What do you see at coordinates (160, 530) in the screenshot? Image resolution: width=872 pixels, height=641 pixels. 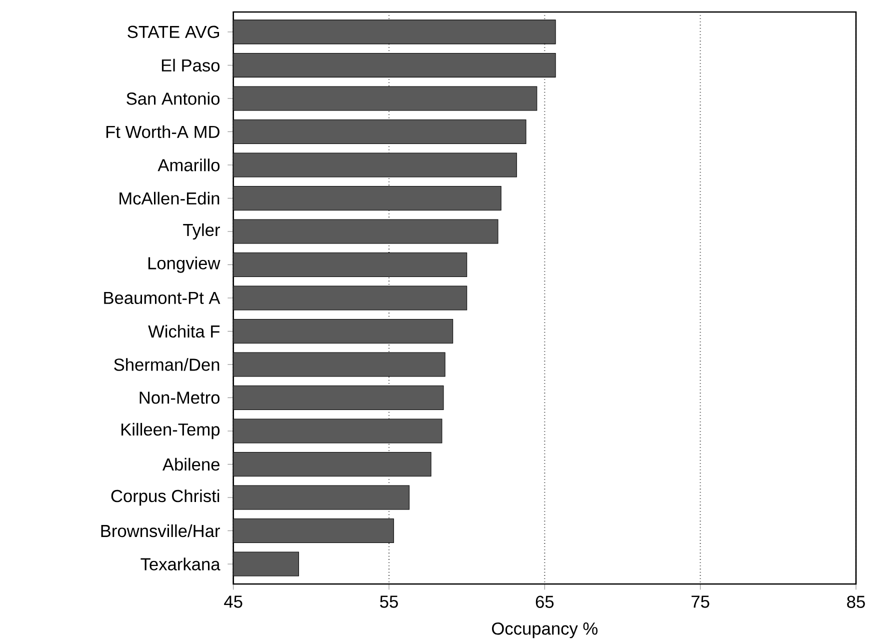 I see `y-tick-label: Brownsville/Har` at bounding box center [160, 530].